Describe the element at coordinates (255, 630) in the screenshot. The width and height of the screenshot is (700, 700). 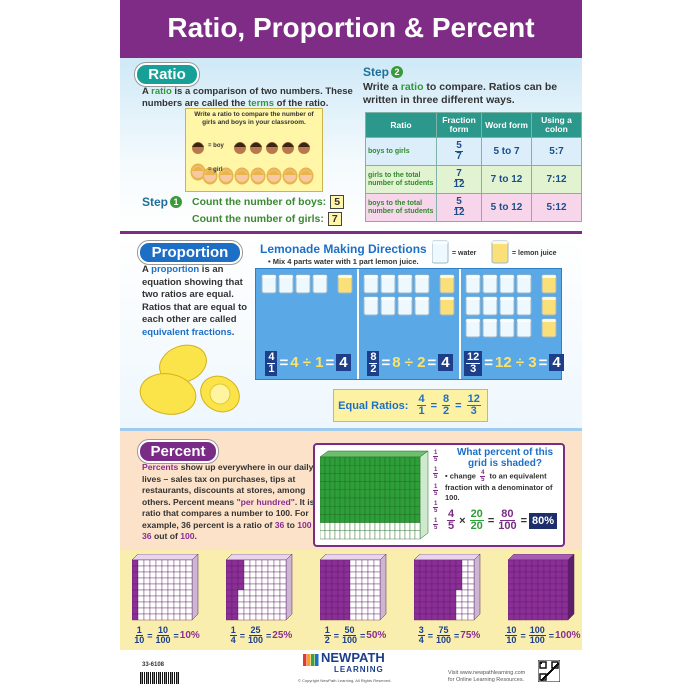
I see `numerator: 25` at that location.